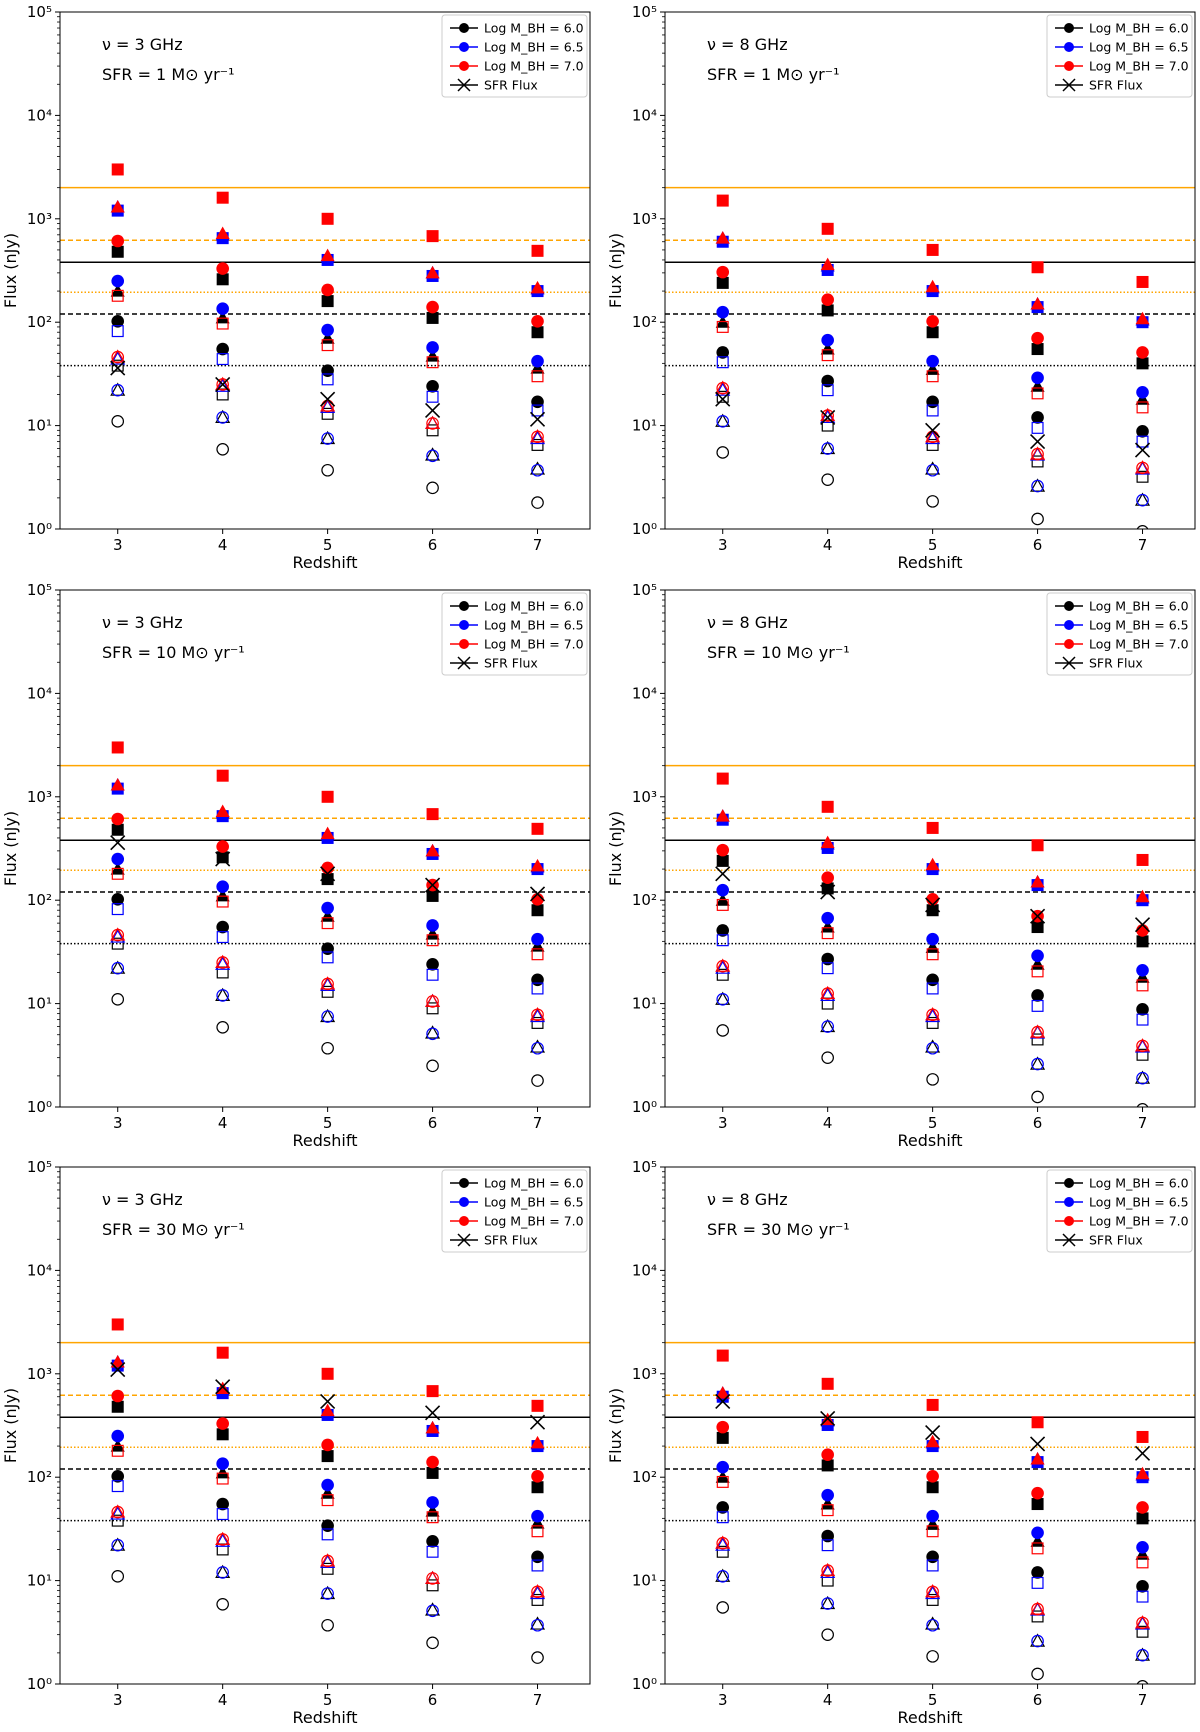 The width and height of the screenshot is (1200, 1732). I want to click on point-mbh70-filled-triangle-z3, so click(117, 1361).